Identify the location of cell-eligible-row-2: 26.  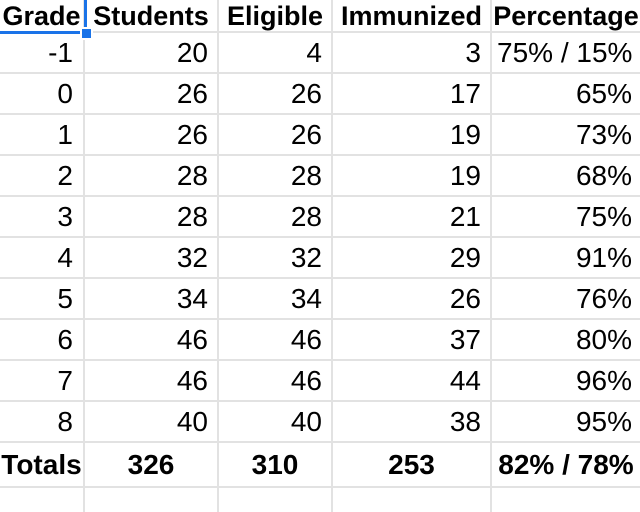
(276, 135).